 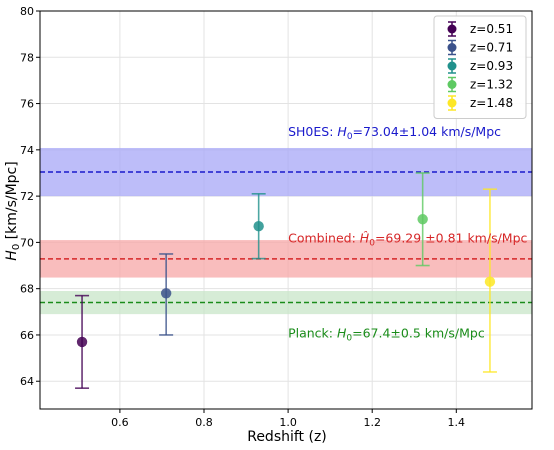 I want to click on legend-label: z=0.93, so click(x=491, y=66).